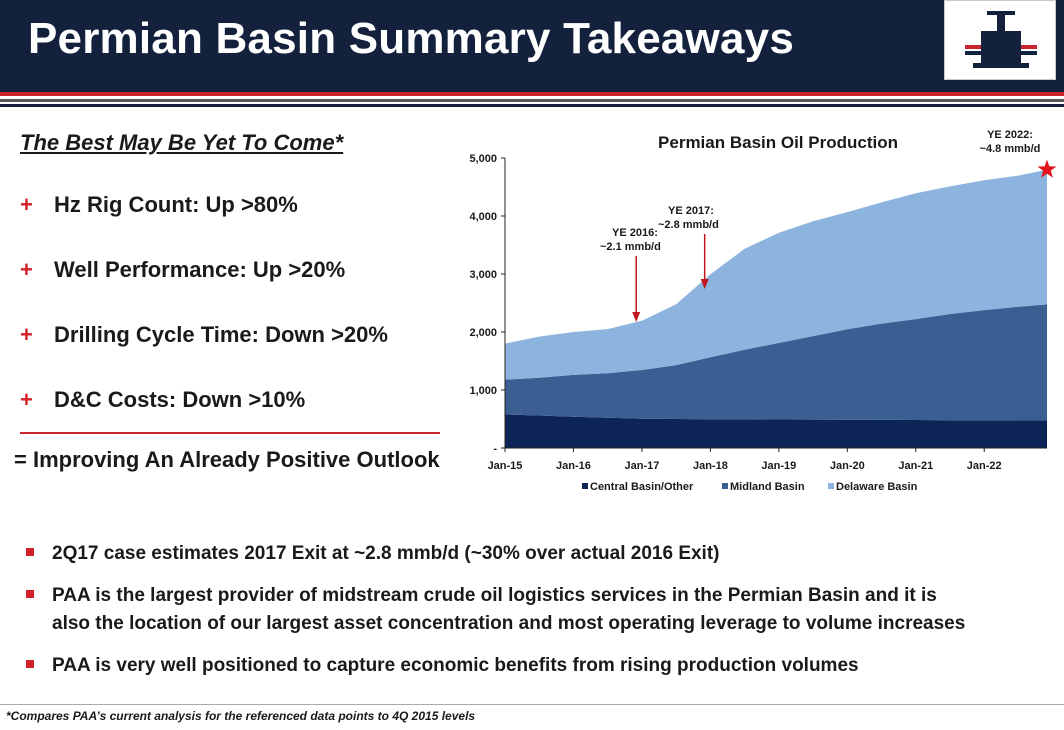 This screenshot has width=1064, height=730. Describe the element at coordinates (163, 399) in the screenshot. I see `bullet-dc-costs: + D&C Costs: Down >10%` at that location.